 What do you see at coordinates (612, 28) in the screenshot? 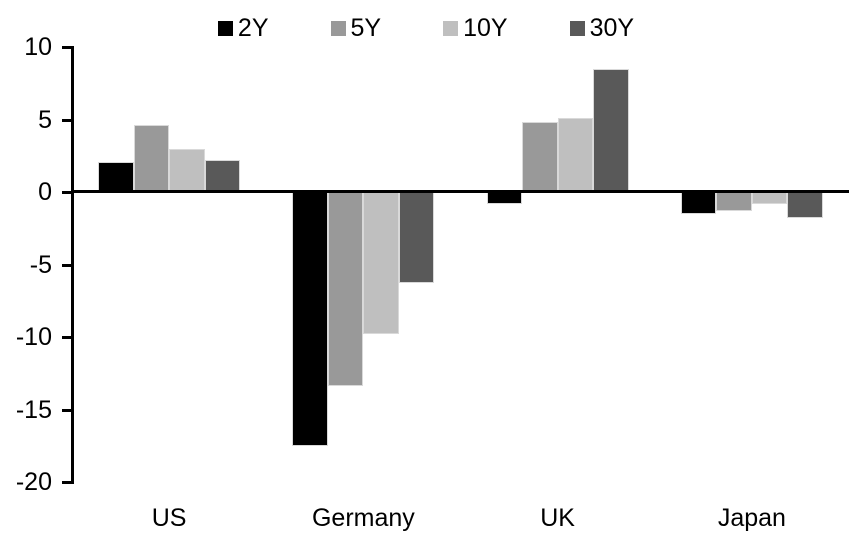
I see `legend-label-30y: 30Y` at bounding box center [612, 28].